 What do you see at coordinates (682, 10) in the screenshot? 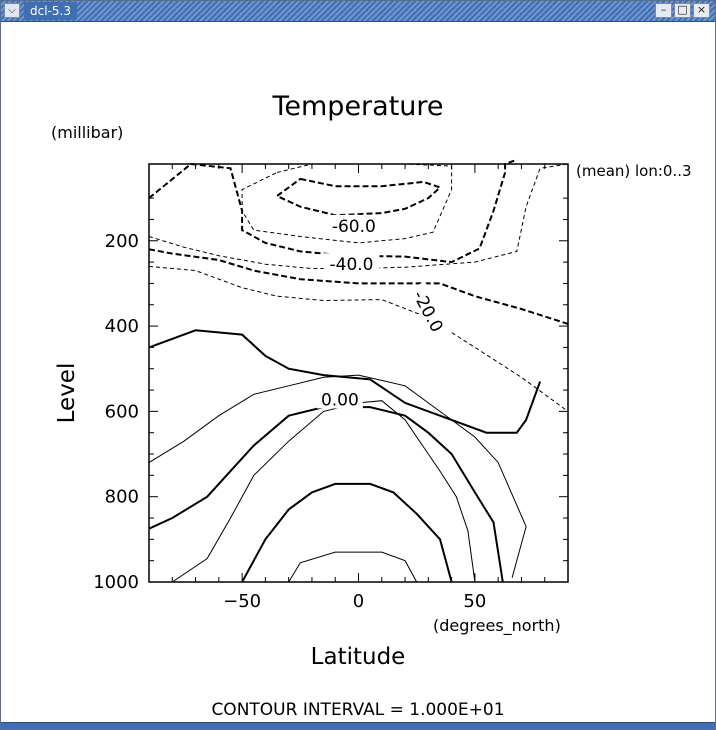
I see `maximize-icon: □` at bounding box center [682, 10].